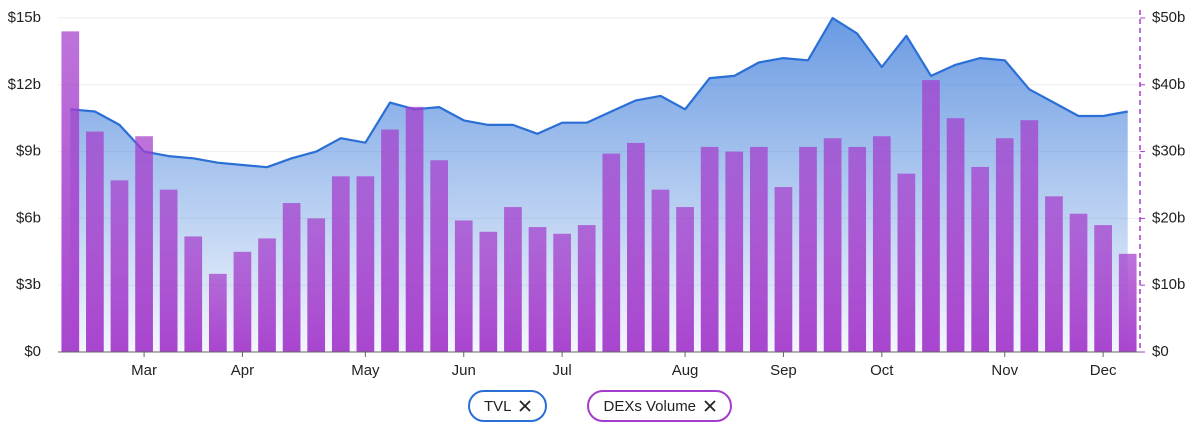 The height and width of the screenshot is (436, 1200). What do you see at coordinates (882, 370) in the screenshot?
I see `x-tick-label: Oct` at bounding box center [882, 370].